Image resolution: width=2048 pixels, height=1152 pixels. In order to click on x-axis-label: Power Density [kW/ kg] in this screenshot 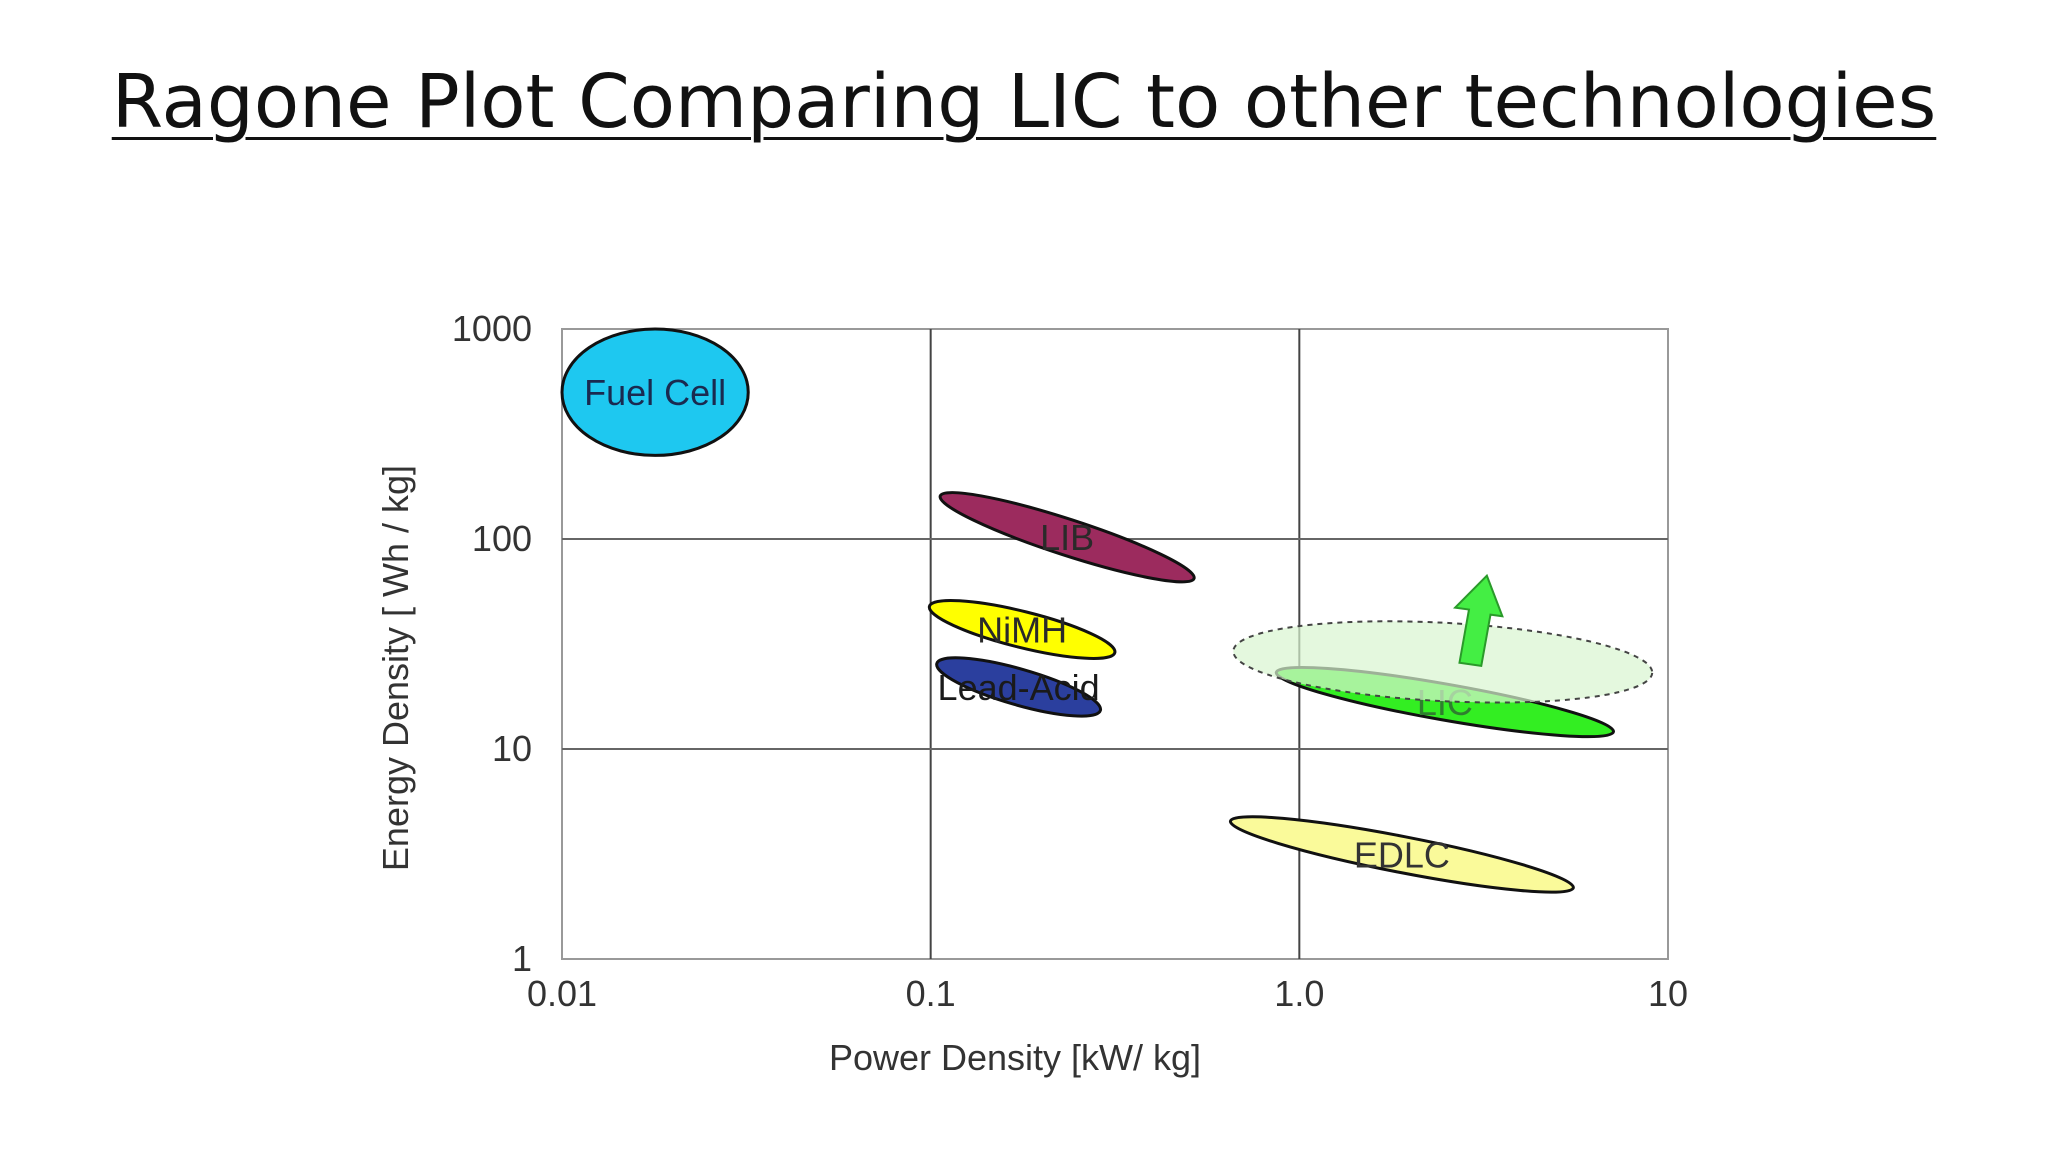, I will do `click(1015, 1057)`.